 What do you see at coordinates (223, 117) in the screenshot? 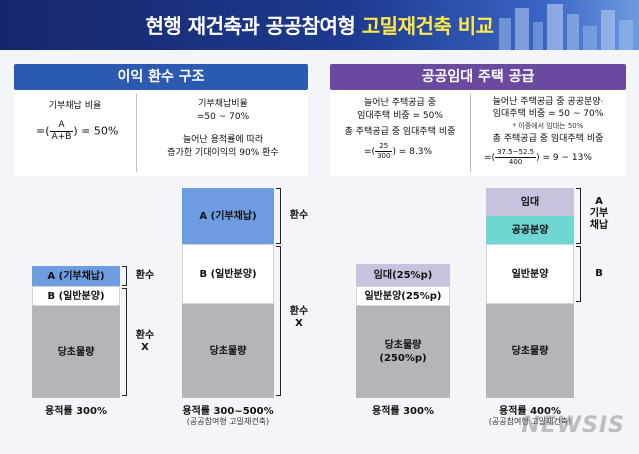
I see `left-col2-line2: =50 ~ 70%` at bounding box center [223, 117].